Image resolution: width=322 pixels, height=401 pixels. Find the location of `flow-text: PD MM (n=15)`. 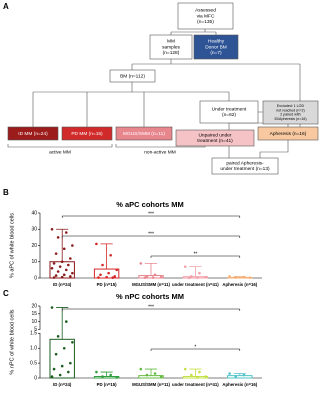

flow-text: PD MM (n=15) is located at coordinates (87, 134).